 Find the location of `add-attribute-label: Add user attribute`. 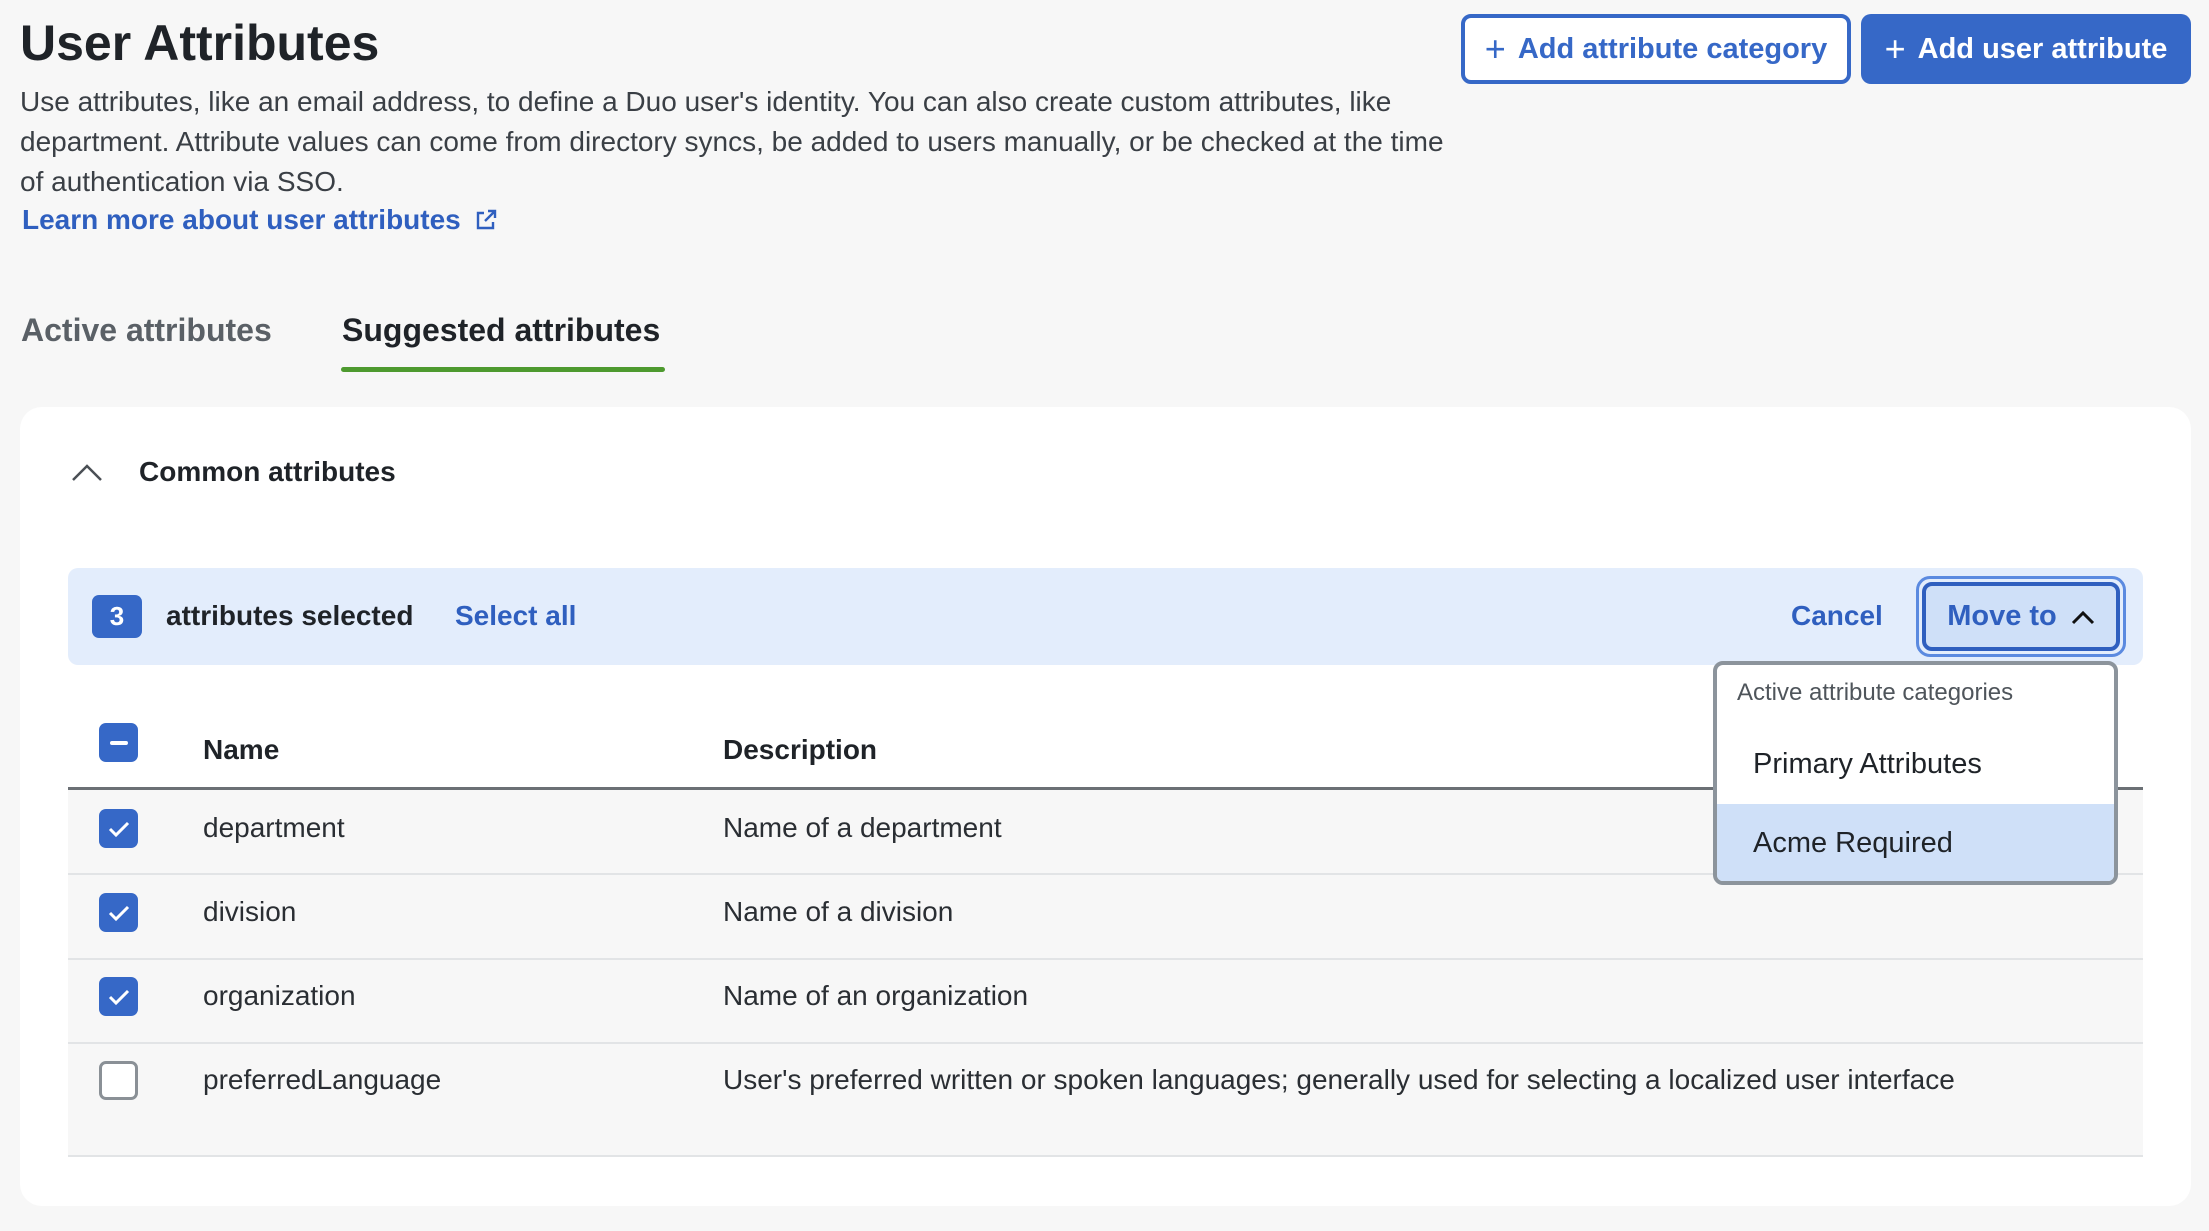

add-attribute-label: Add user attribute is located at coordinates (2042, 48).